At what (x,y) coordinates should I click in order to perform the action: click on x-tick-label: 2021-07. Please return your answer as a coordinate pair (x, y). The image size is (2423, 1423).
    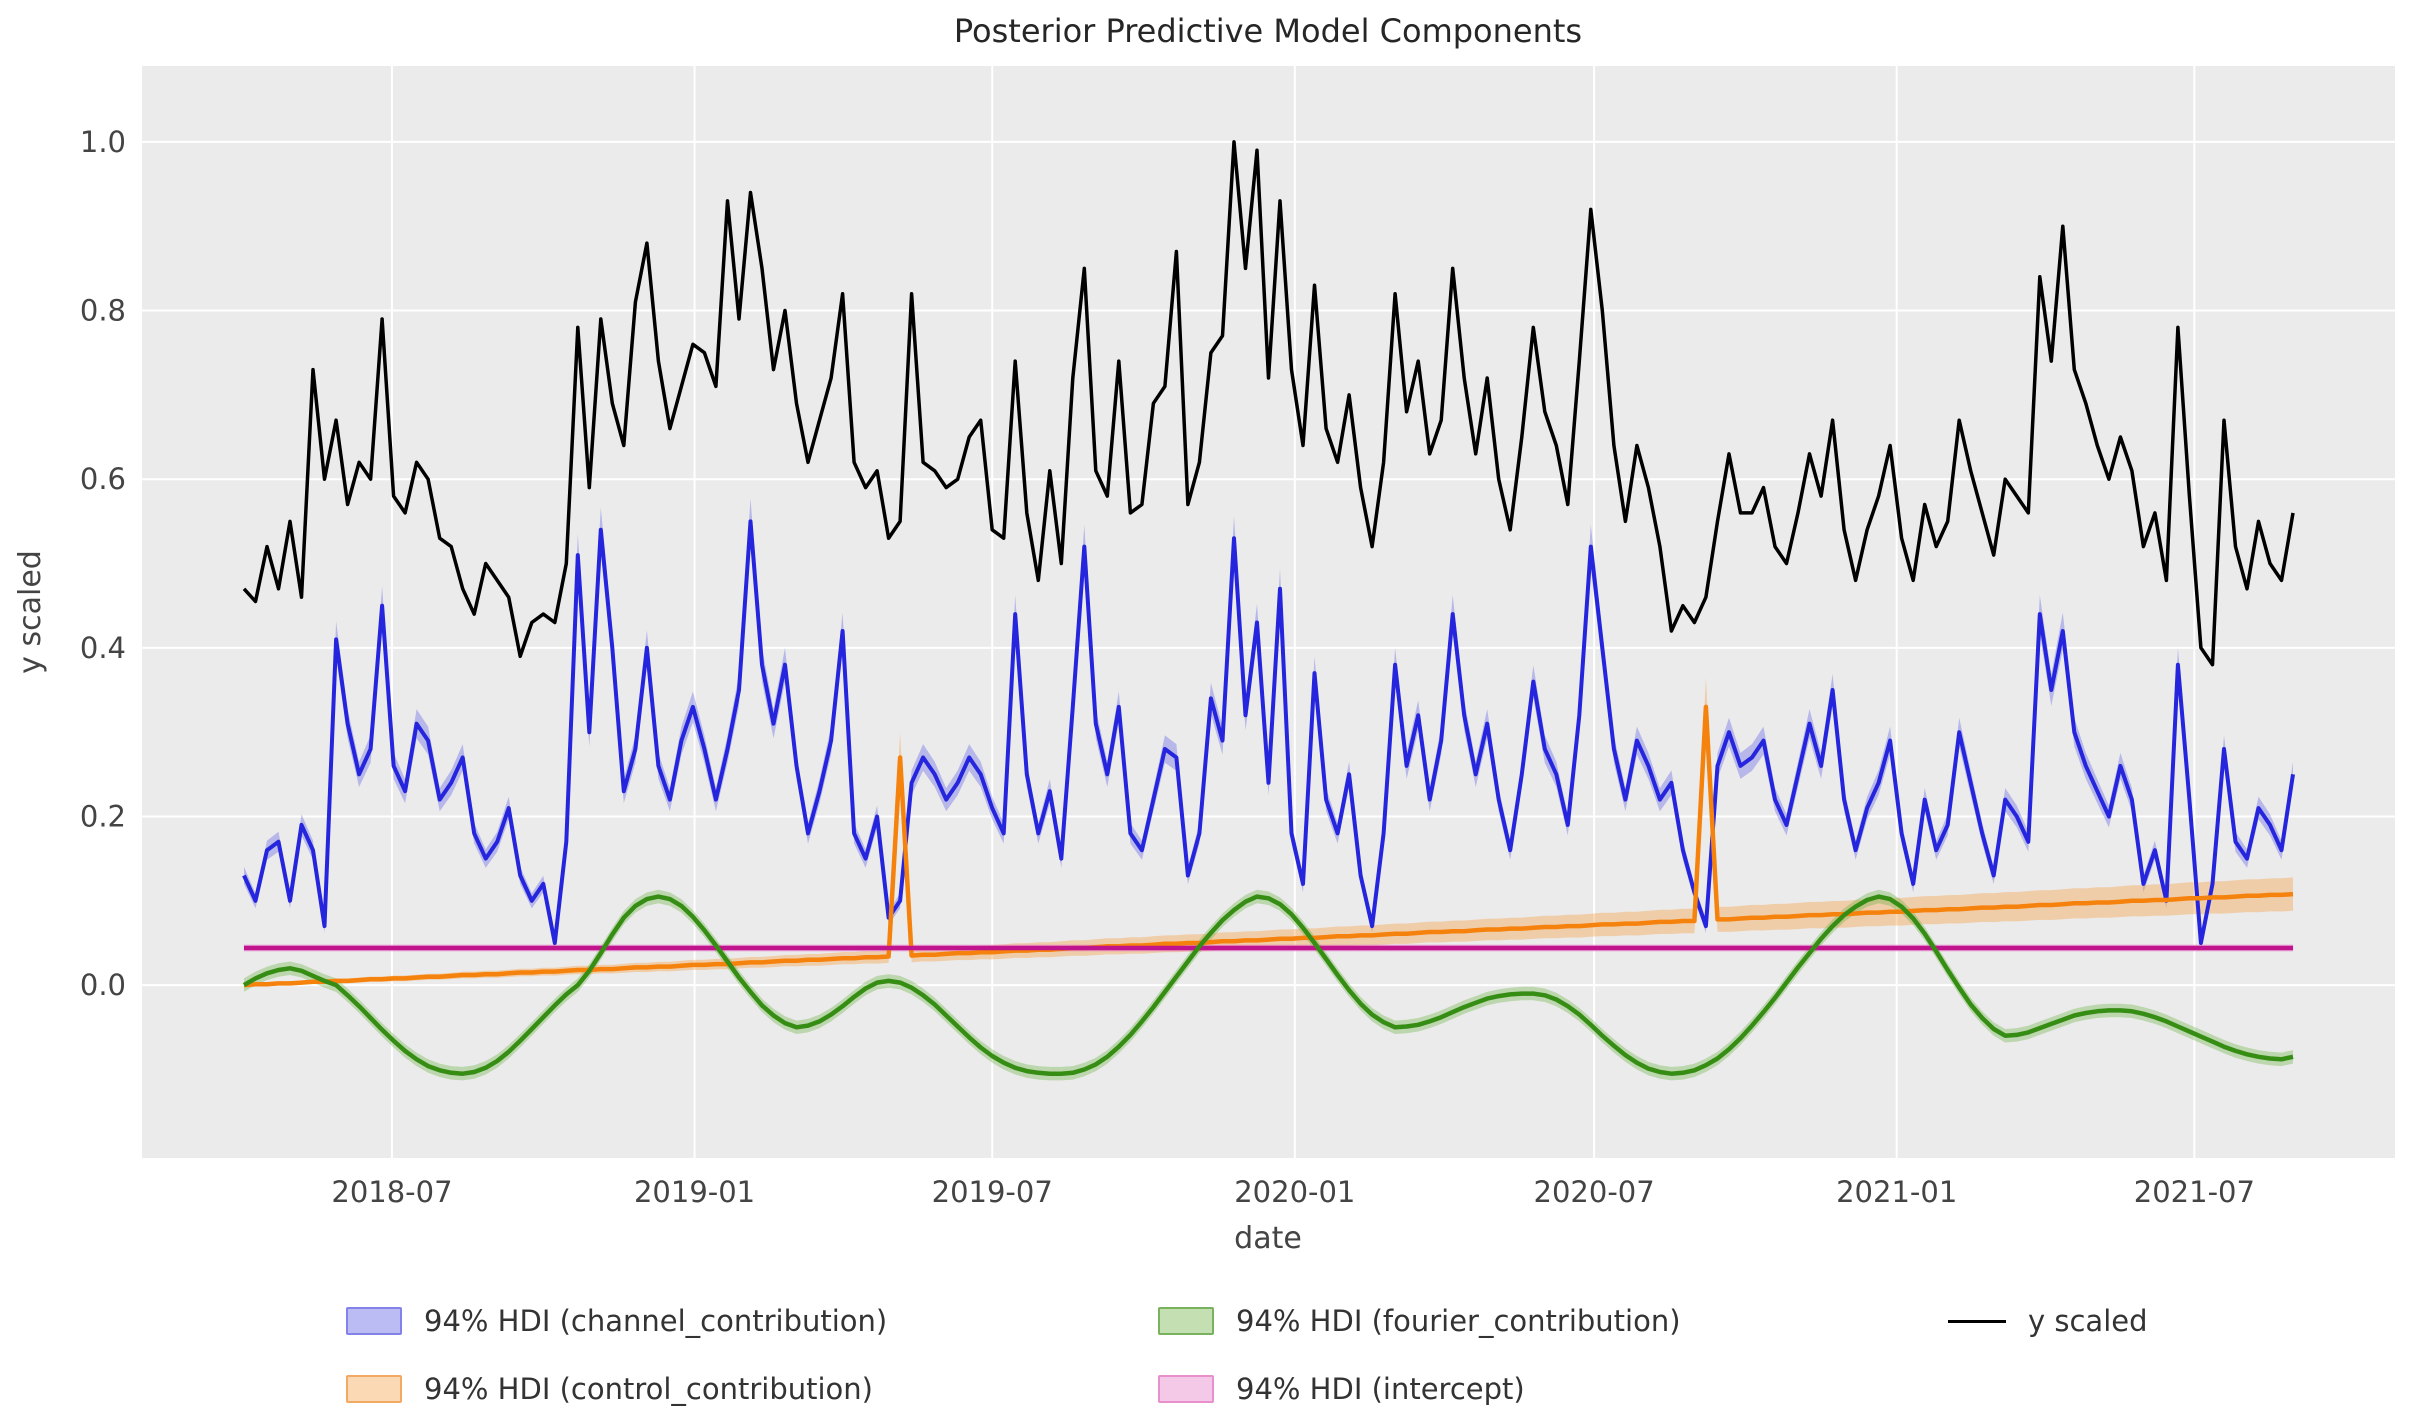
    Looking at the image, I should click on (2194, 1192).